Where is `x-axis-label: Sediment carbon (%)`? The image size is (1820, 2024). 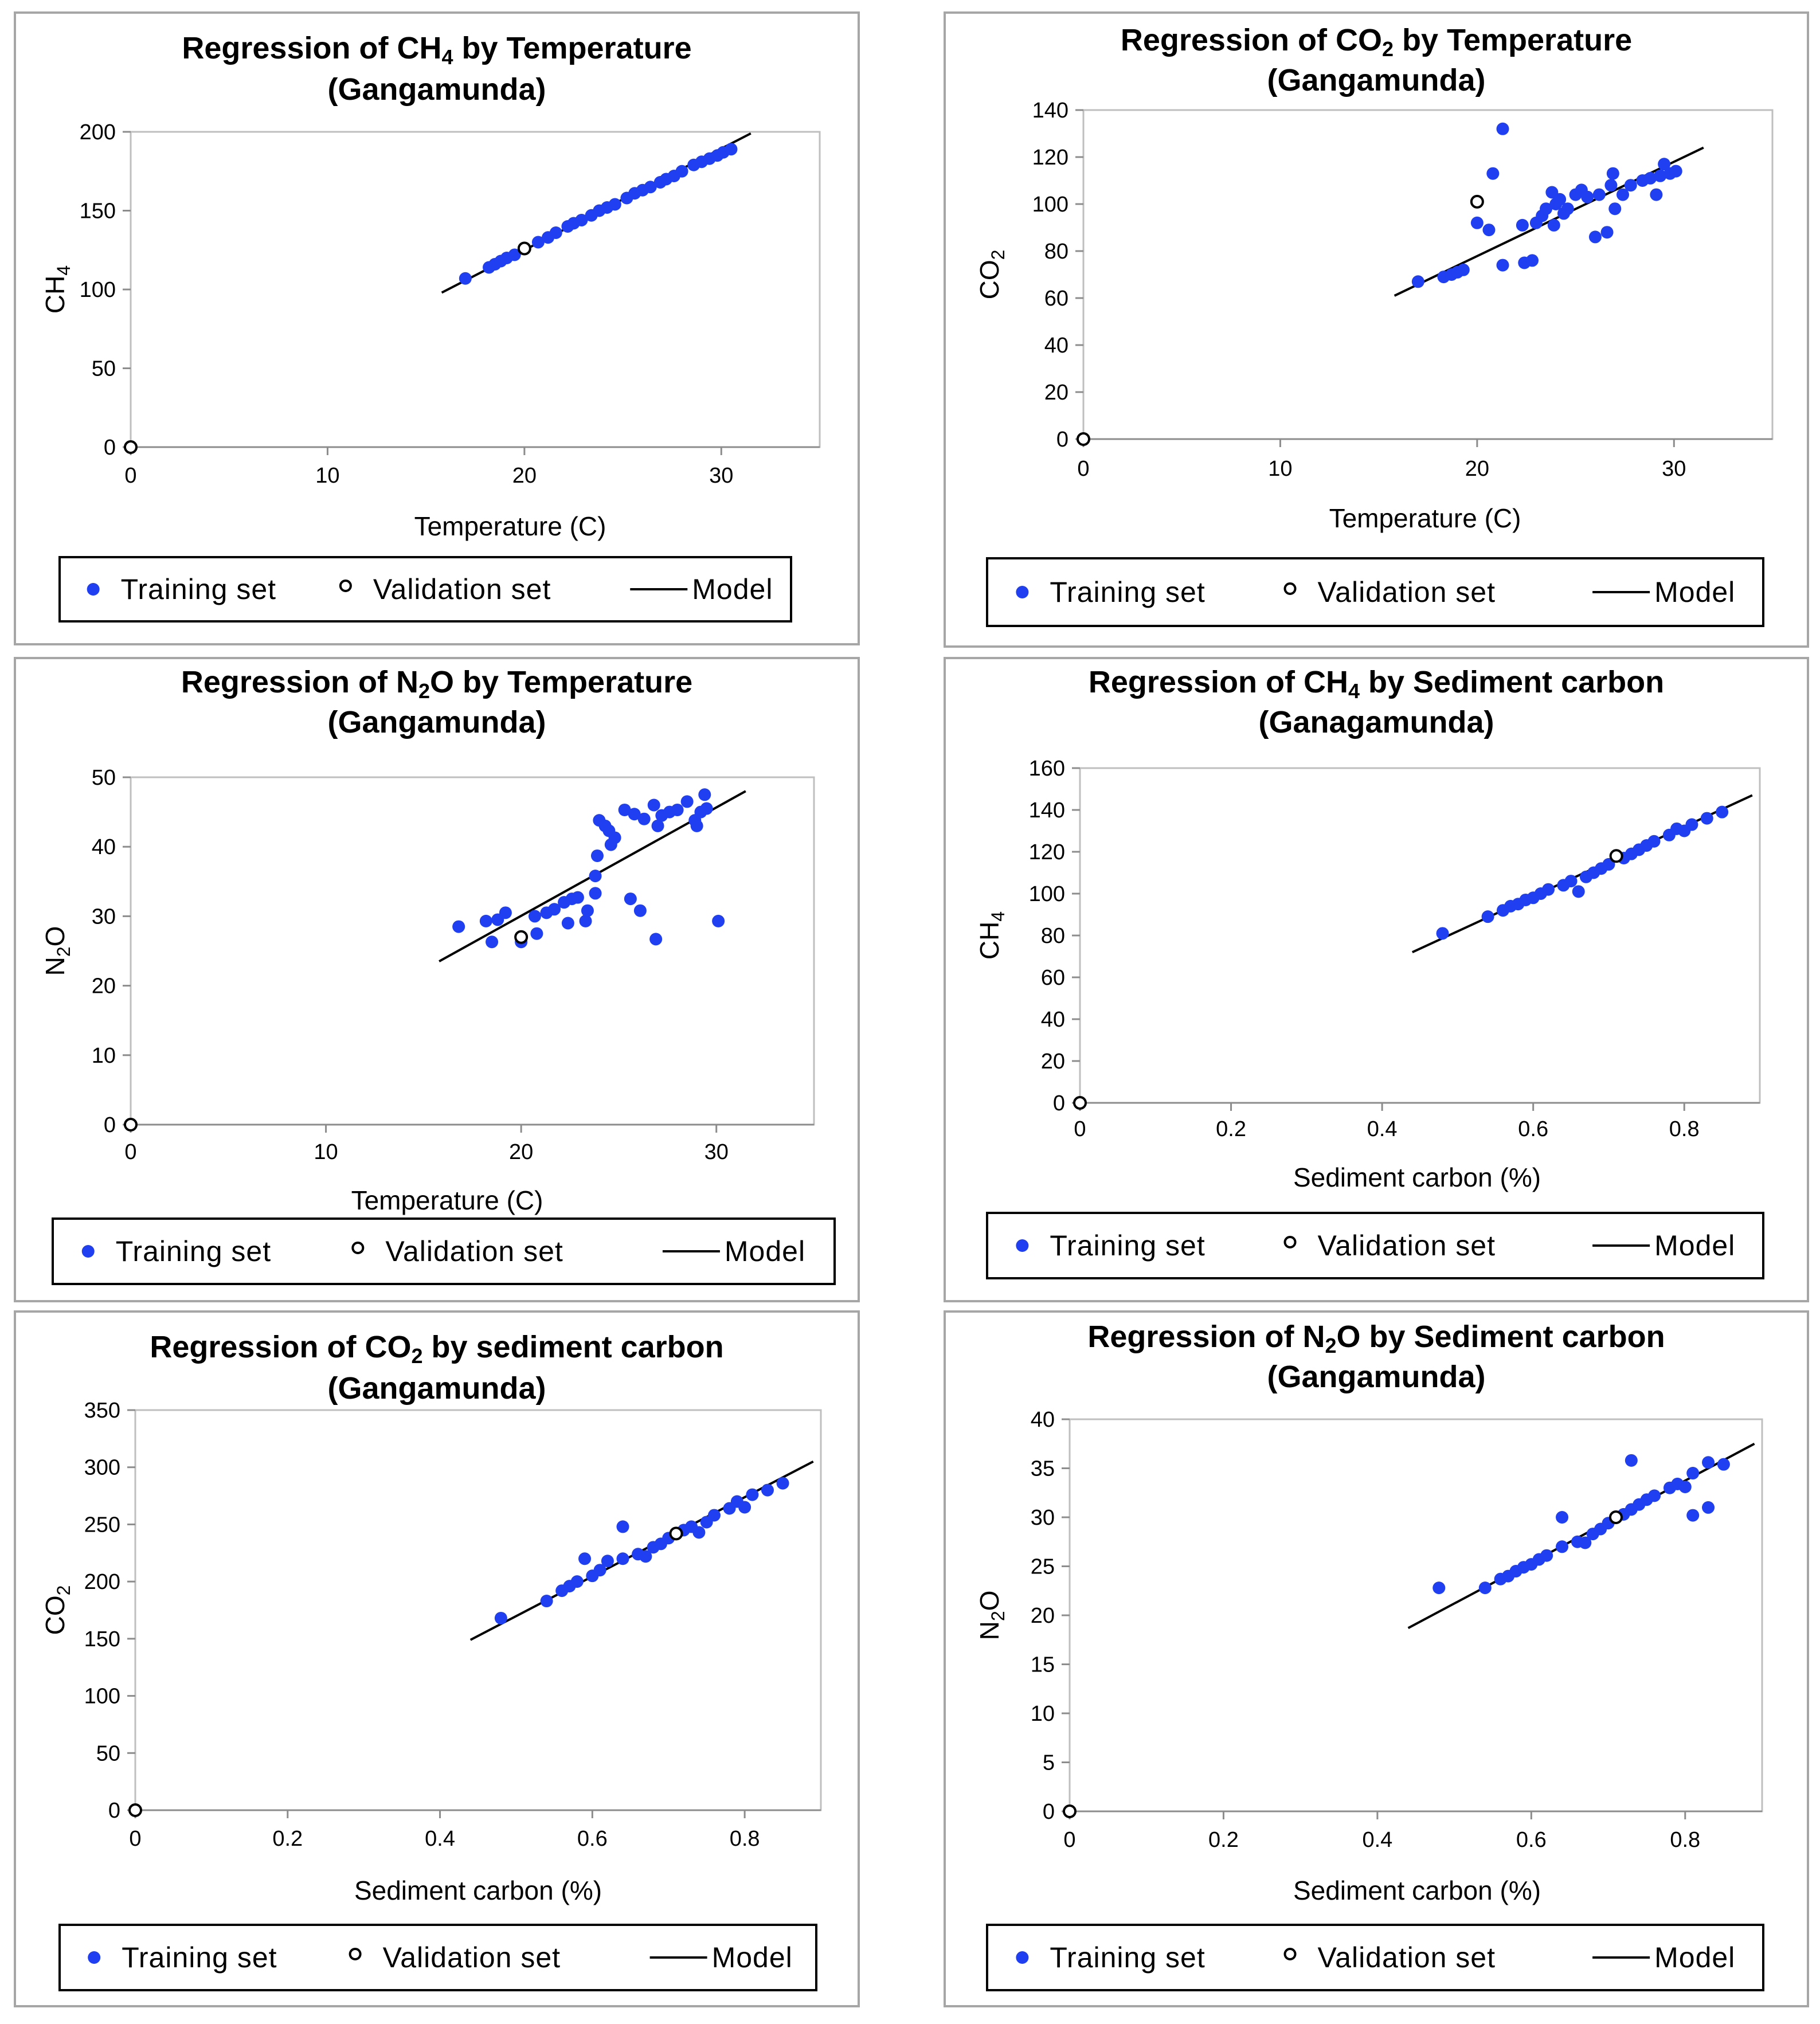 x-axis-label: Sediment carbon (%) is located at coordinates (1417, 1177).